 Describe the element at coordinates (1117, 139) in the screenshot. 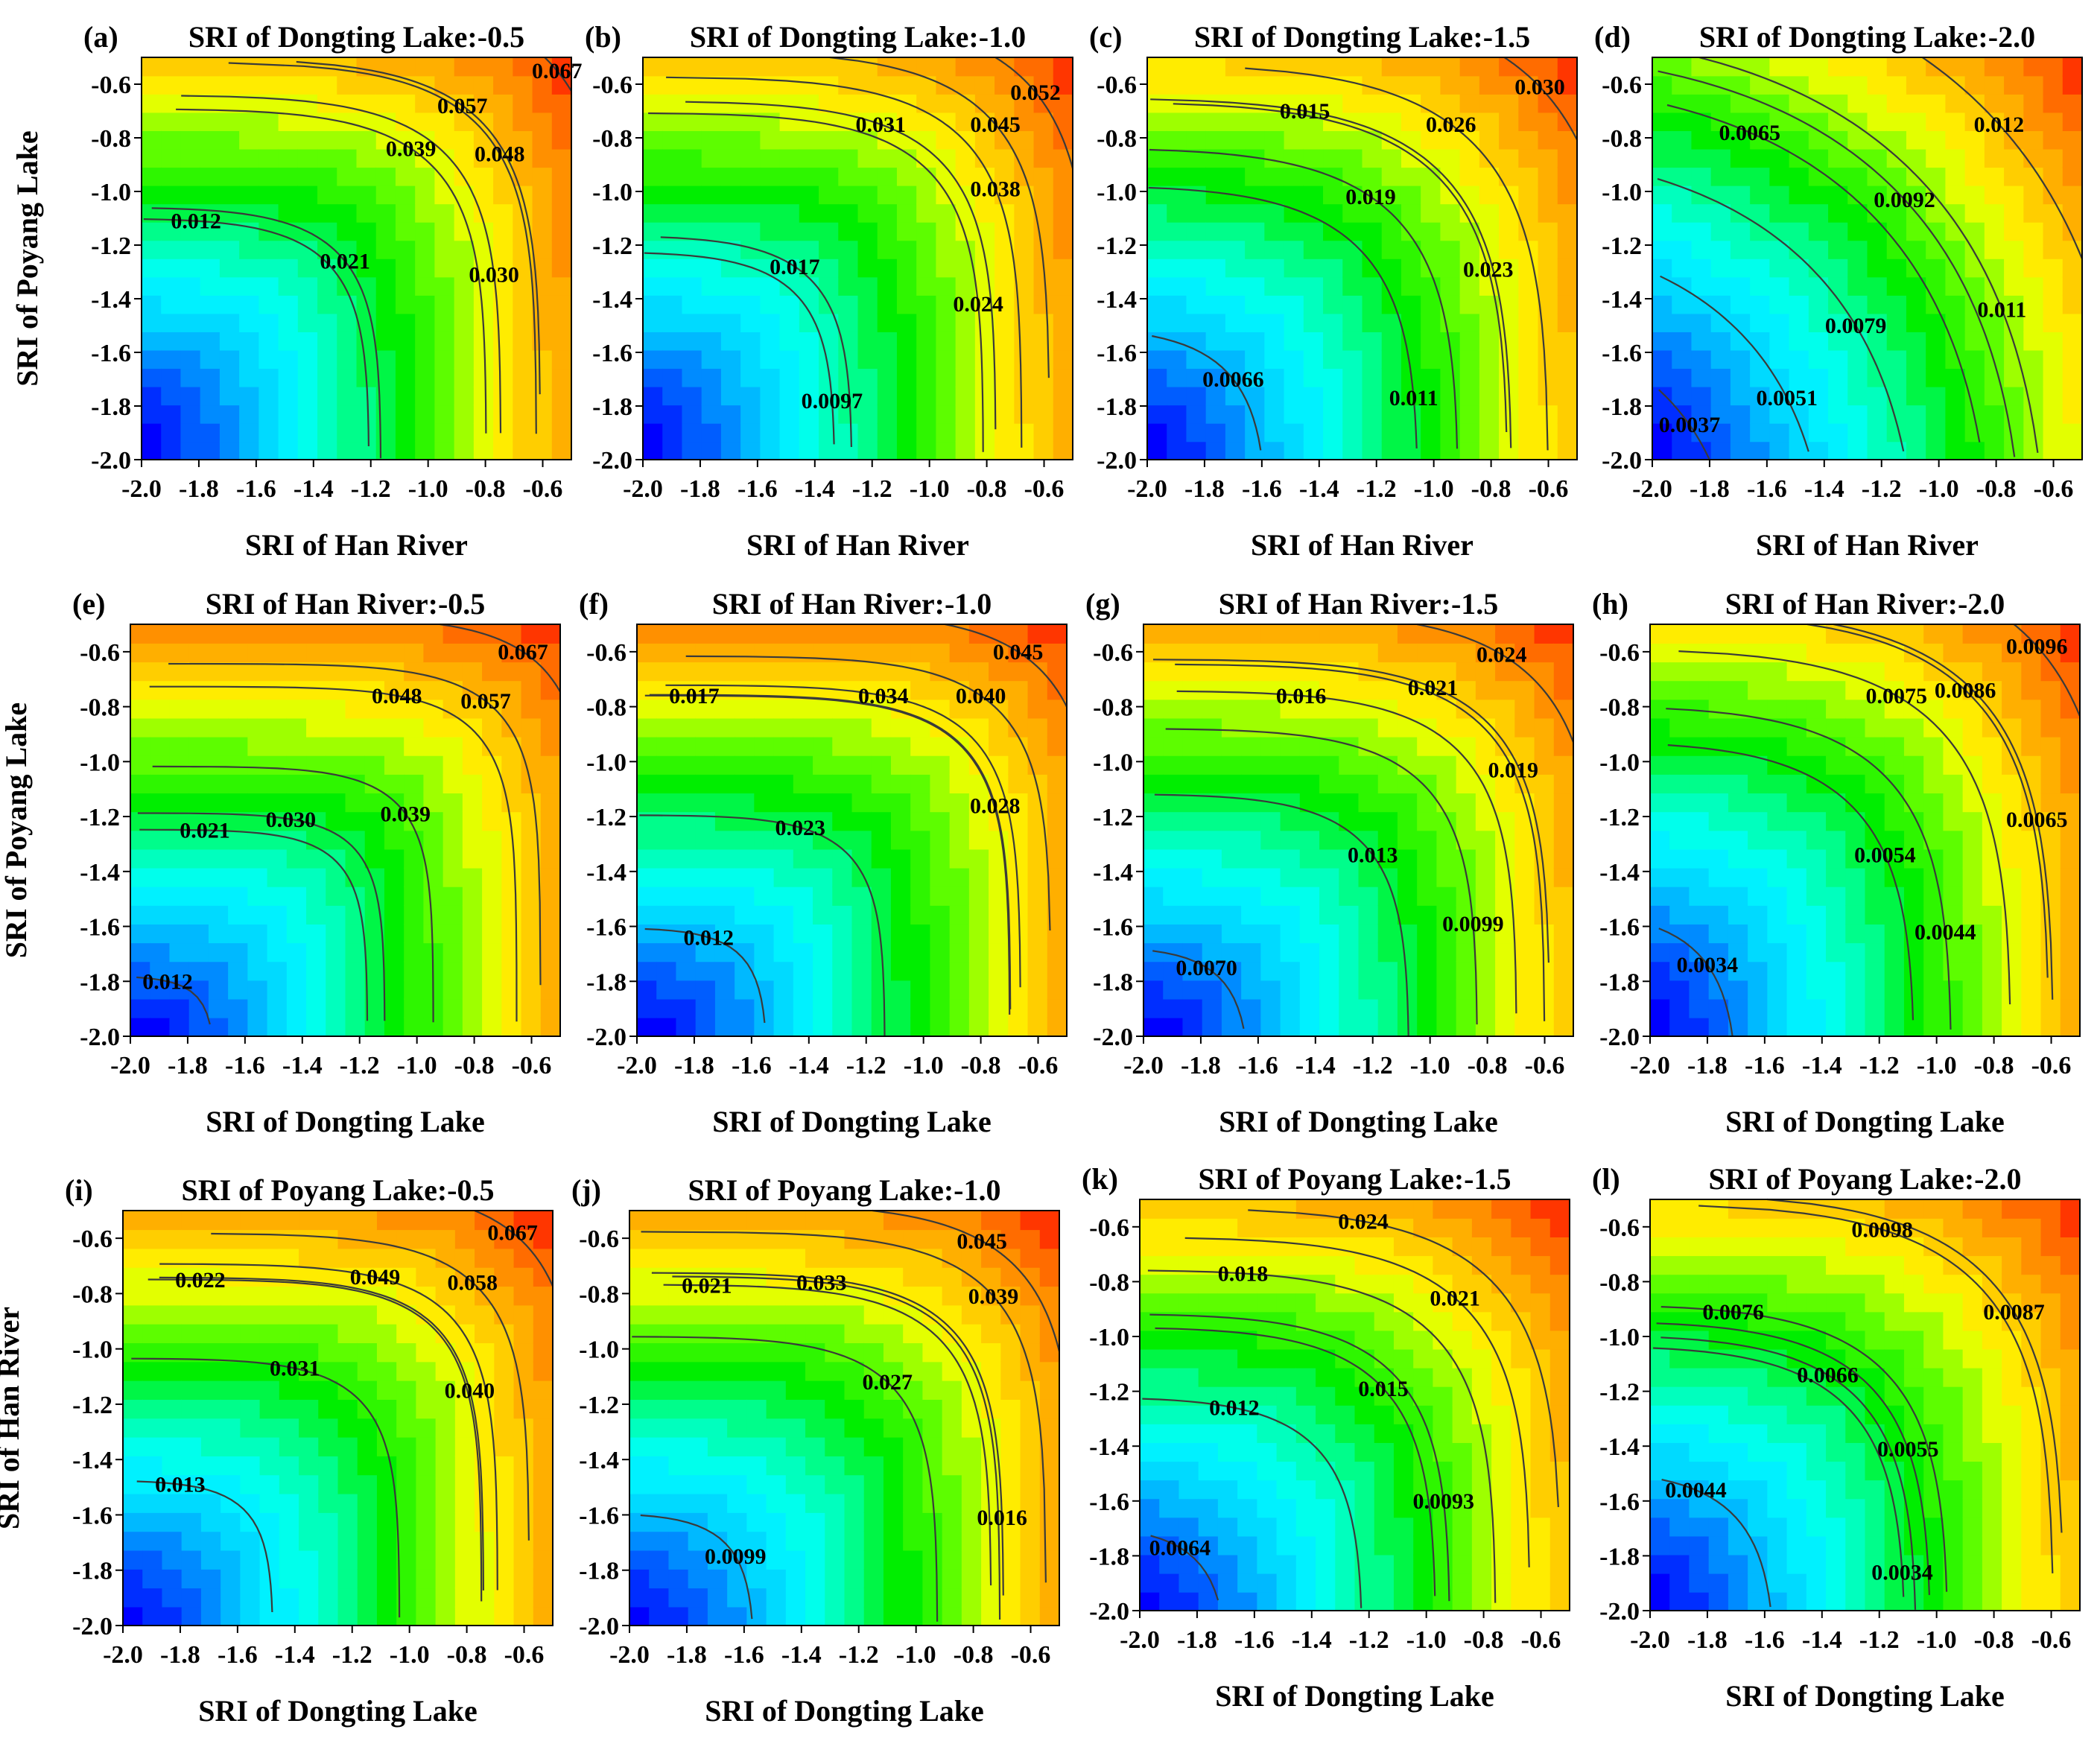

I see `y-tick-label: -0.8` at that location.